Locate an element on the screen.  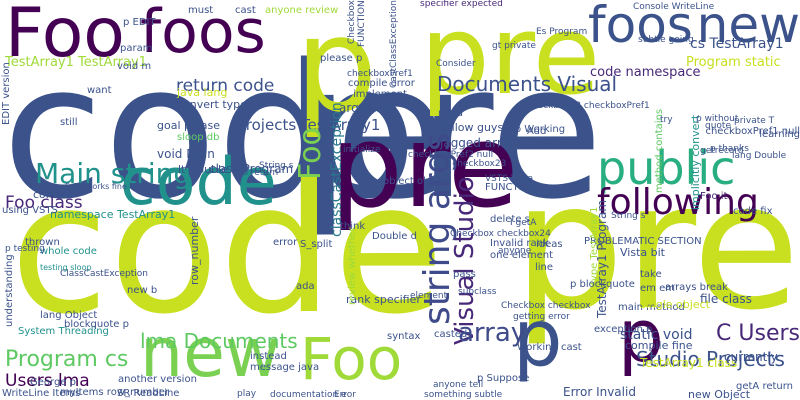
cloud-word: Program static is located at coordinates (733, 62).